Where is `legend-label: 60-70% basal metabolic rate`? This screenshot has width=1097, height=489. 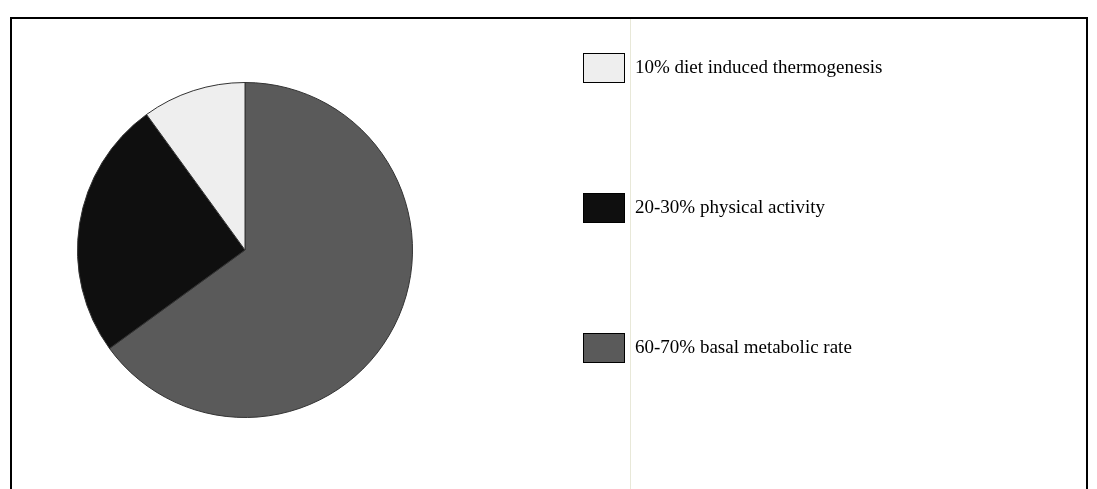
legend-label: 60-70% basal metabolic rate is located at coordinates (743, 347).